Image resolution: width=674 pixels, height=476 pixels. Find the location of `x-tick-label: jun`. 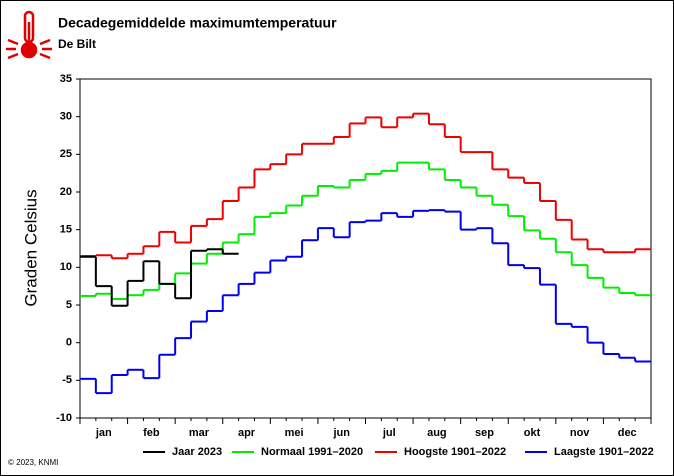

x-tick-label: jun is located at coordinates (341, 433).